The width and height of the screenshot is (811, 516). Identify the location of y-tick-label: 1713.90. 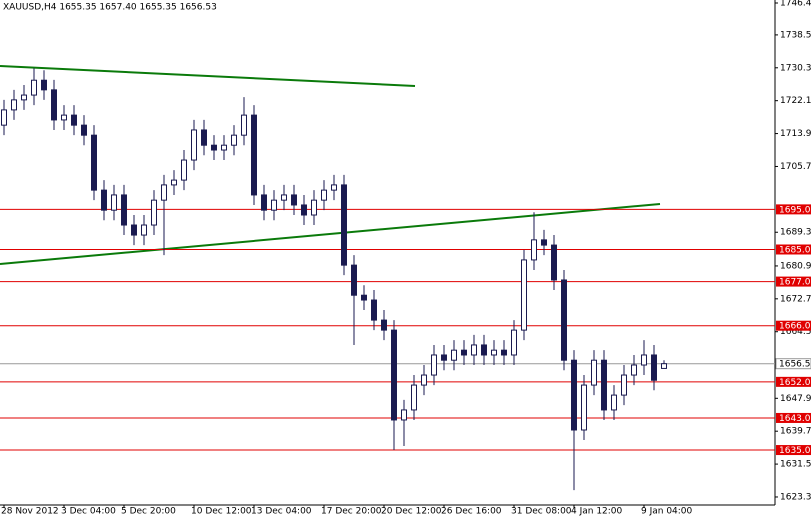
(795, 134).